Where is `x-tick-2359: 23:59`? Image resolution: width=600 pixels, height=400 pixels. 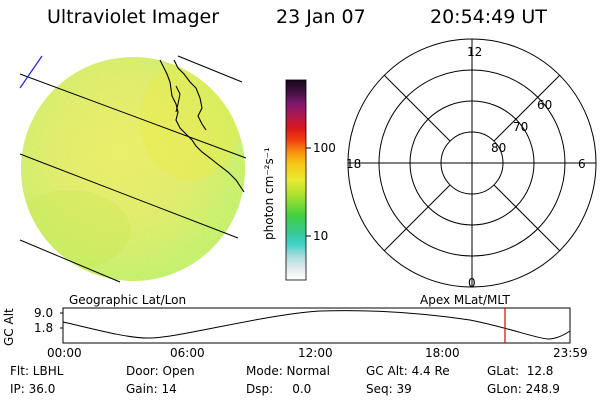 x-tick-2359: 23:59 is located at coordinates (570, 353).